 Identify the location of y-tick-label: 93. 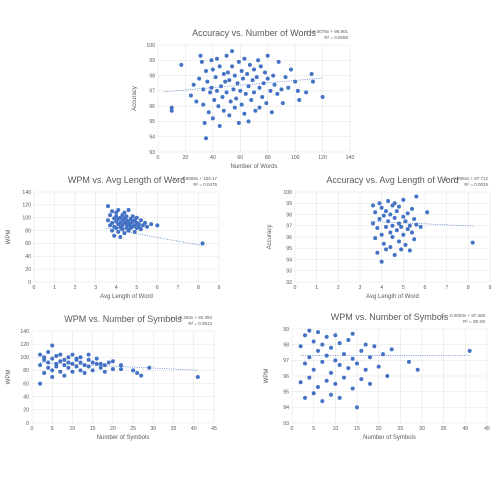
(289, 272).